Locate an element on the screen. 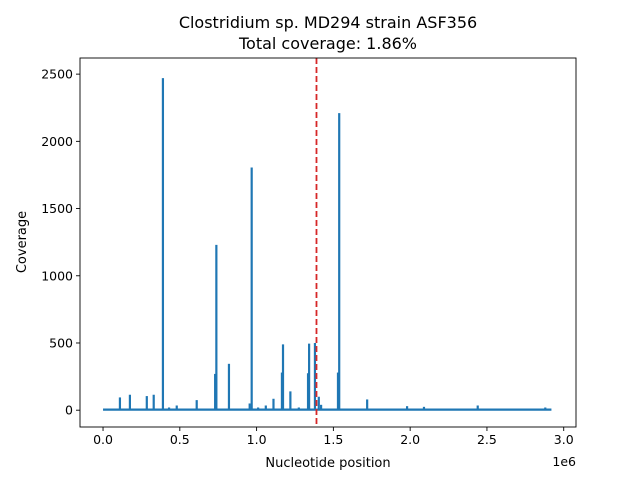 This screenshot has height=480, width=640. y-tick-label: 2500 is located at coordinates (57, 74).